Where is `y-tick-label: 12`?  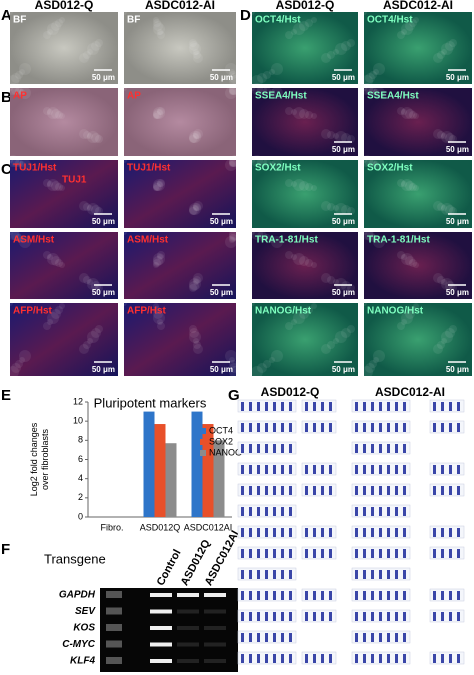
y-tick-label: 12 is located at coordinates (78, 401).